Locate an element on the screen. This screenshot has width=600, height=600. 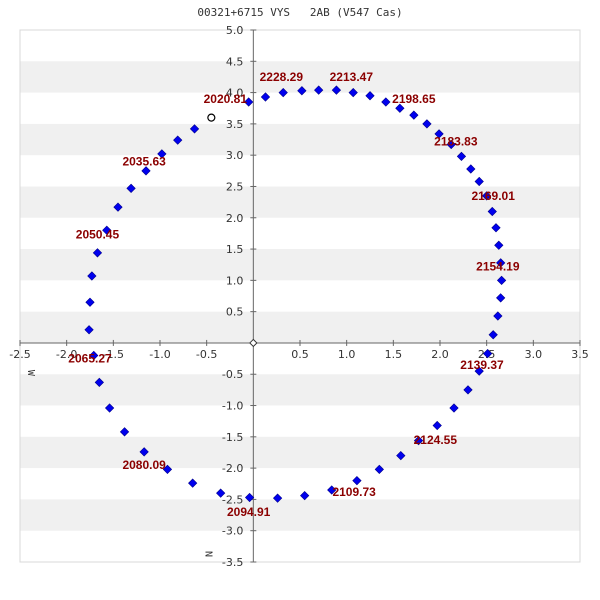
x-tick-label: -1.5 is located at coordinates (113, 354).